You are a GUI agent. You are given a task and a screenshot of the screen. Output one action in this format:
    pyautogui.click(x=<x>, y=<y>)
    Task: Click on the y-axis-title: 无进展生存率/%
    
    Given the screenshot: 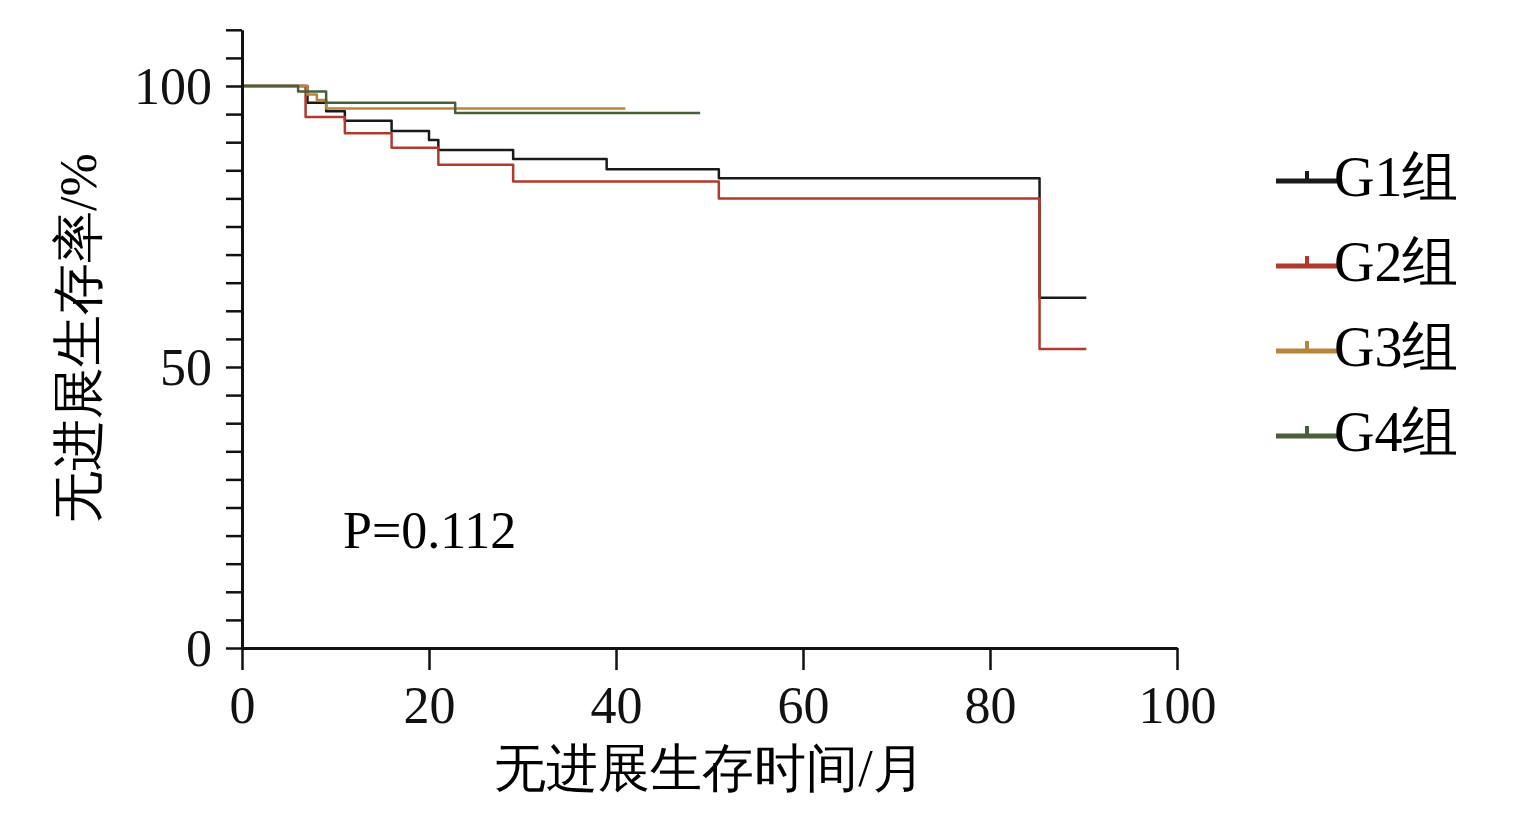 What is the action you would take?
    pyautogui.click(x=78, y=338)
    